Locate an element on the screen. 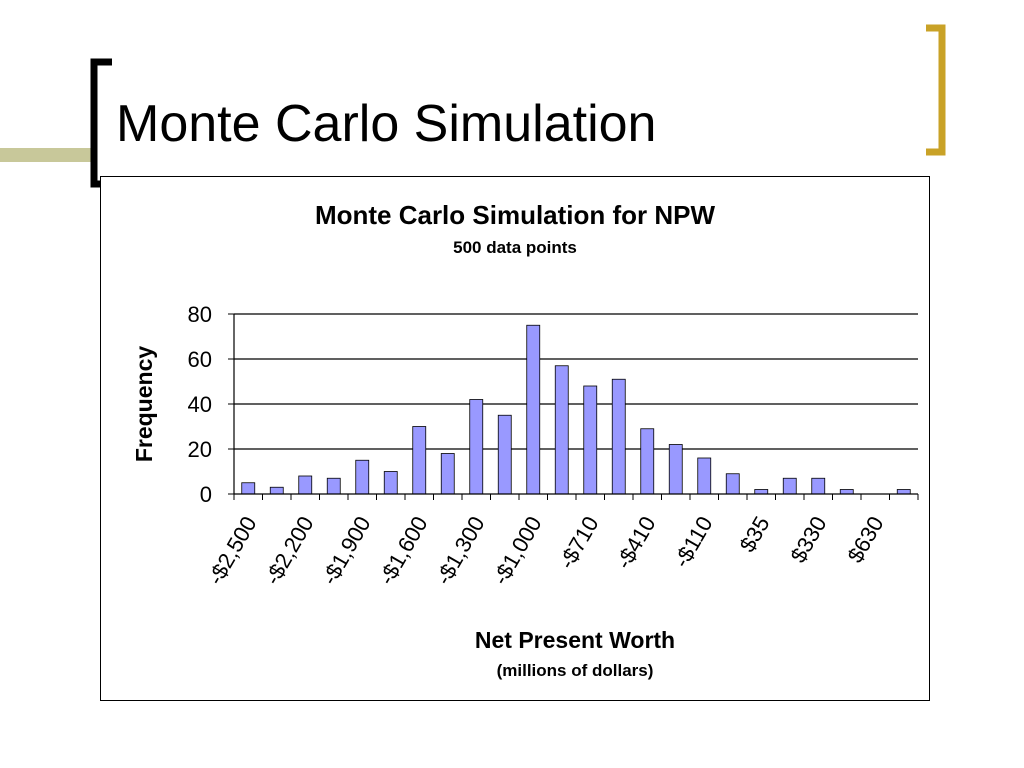 This screenshot has height=768, width=1024. y-axis-ticks: 0 20 40 60 80 is located at coordinates (211, 404).